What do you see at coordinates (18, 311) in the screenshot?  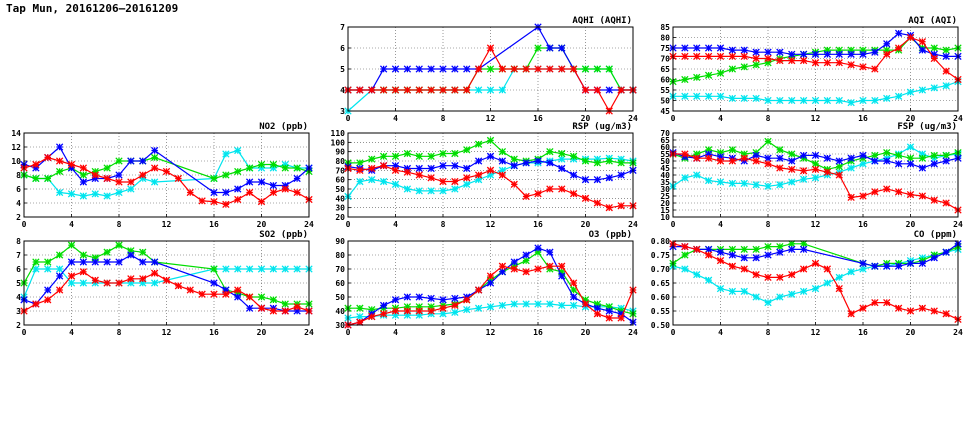 I see `y-tick-label: 3` at bounding box center [18, 311].